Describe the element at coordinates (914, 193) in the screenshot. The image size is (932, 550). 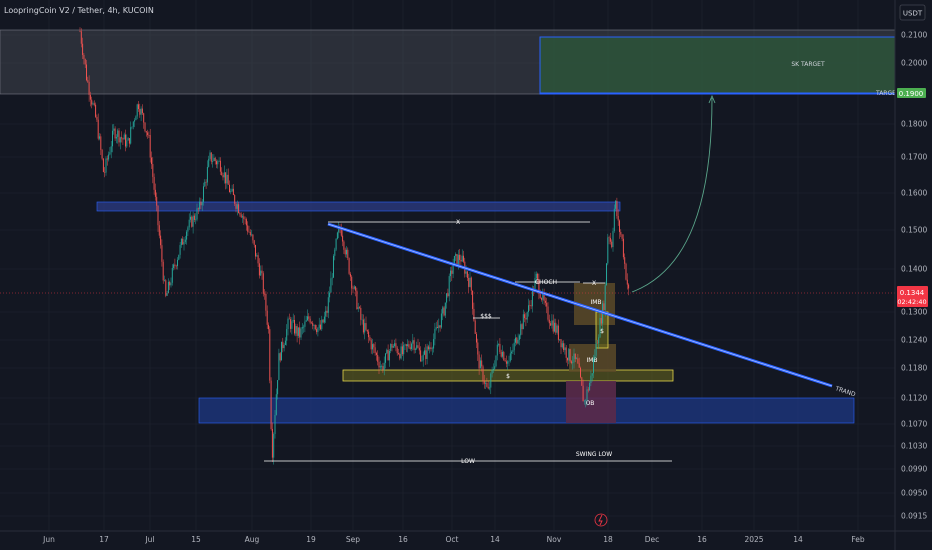
I see `y-tick-label: 0.1600` at that location.